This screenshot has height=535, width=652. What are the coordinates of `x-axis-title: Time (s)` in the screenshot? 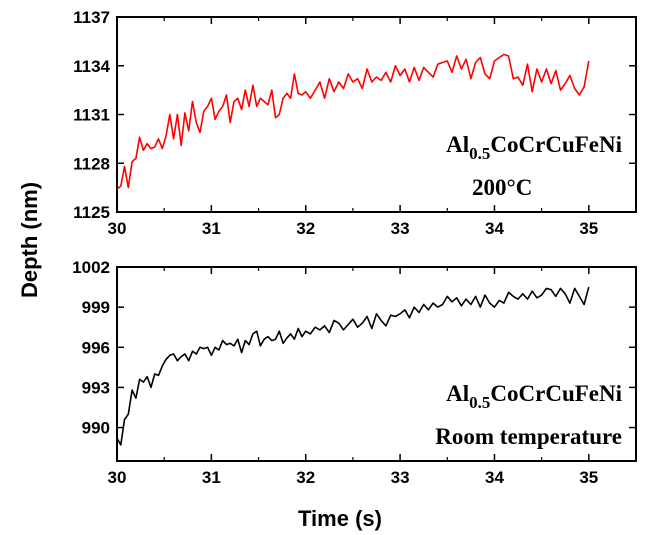 It's located at (340, 518).